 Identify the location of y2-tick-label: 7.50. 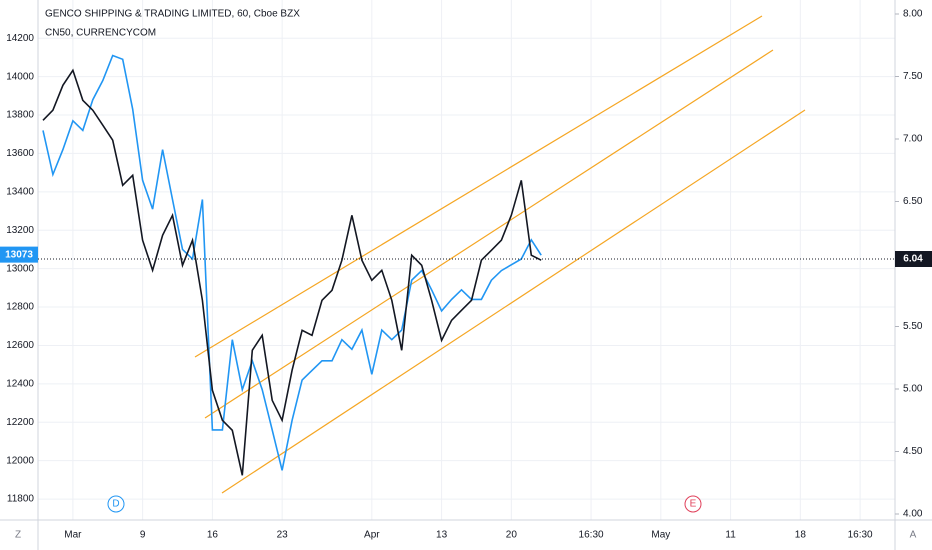
(913, 76).